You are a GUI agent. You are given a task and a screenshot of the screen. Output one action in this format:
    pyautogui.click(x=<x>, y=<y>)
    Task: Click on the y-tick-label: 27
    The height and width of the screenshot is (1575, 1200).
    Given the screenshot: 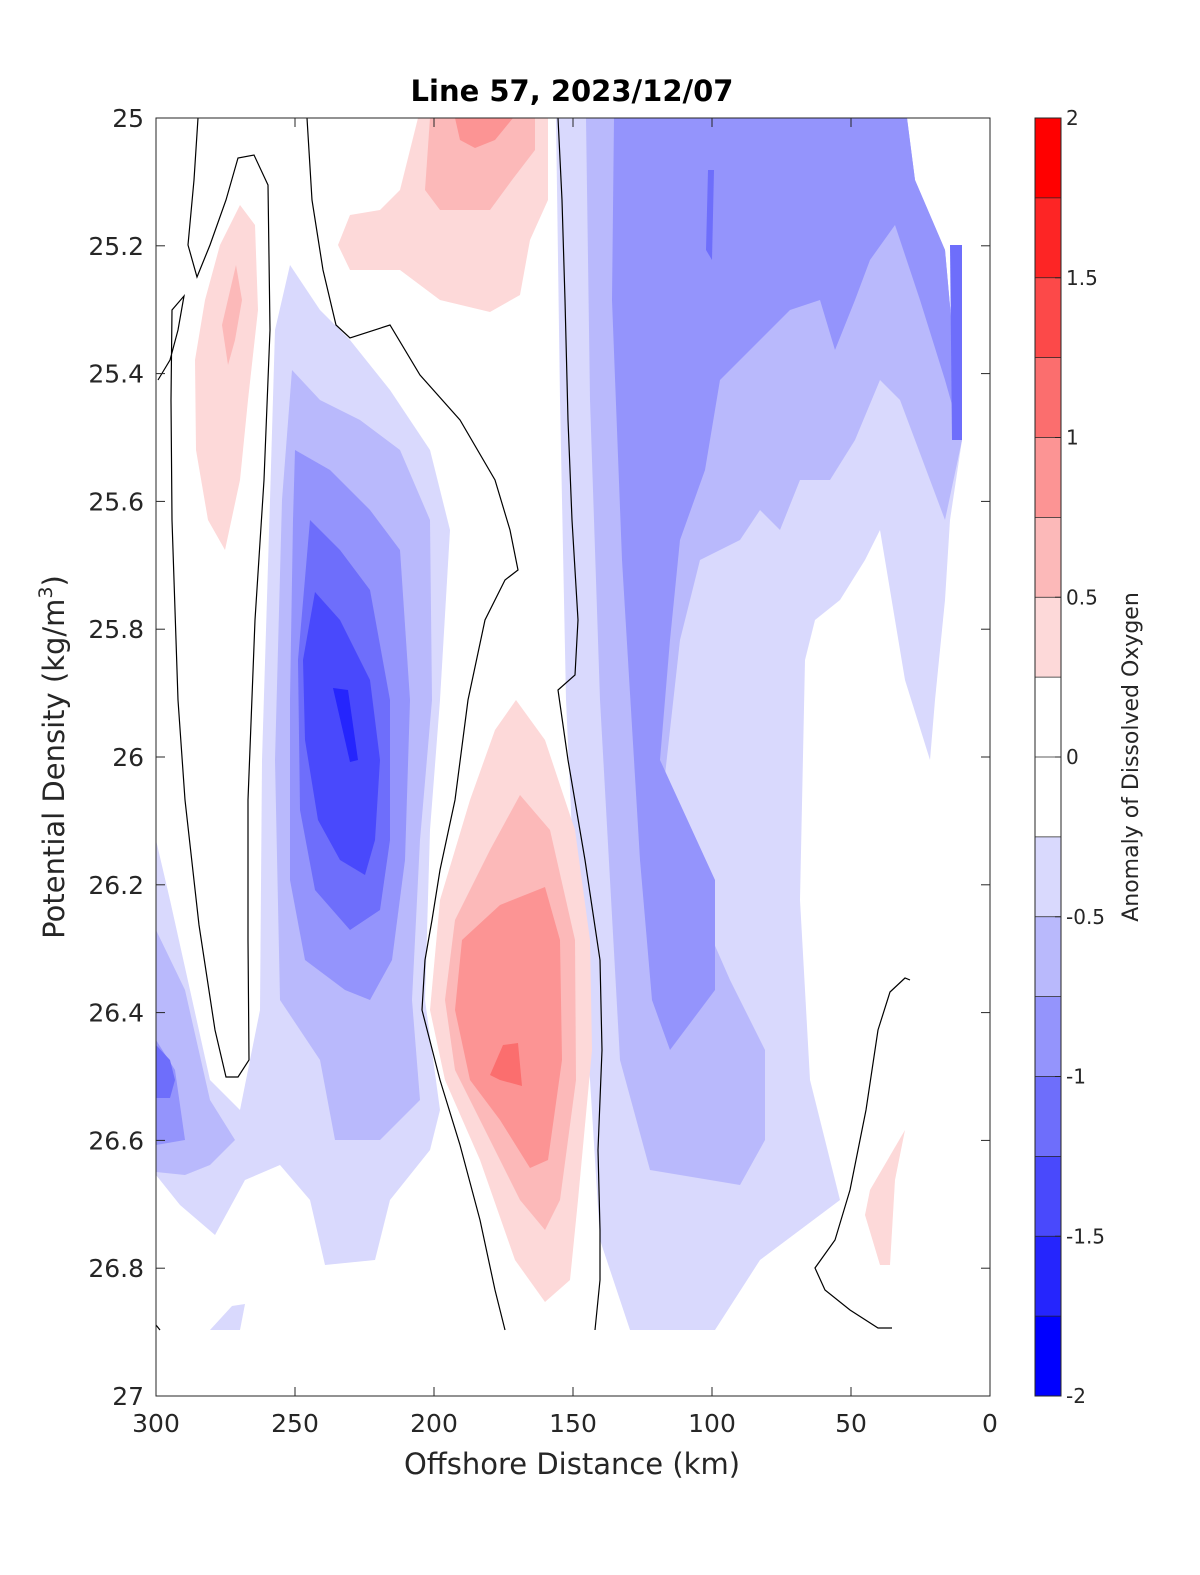 What is the action you would take?
    pyautogui.click(x=128, y=1396)
    